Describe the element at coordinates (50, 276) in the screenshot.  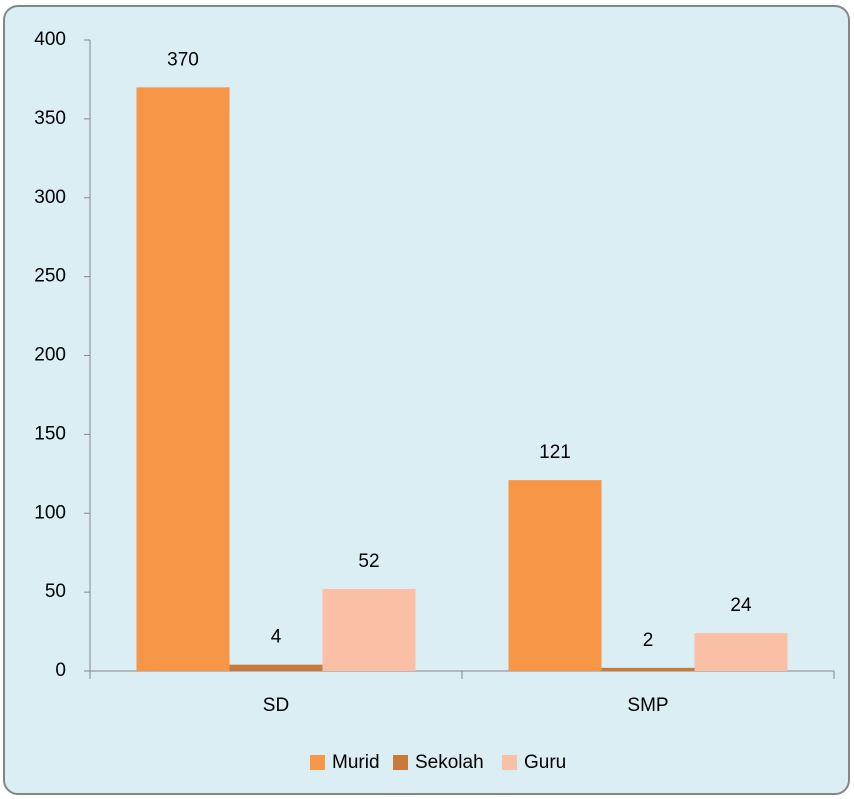
I see `y-tick-label: 250` at that location.